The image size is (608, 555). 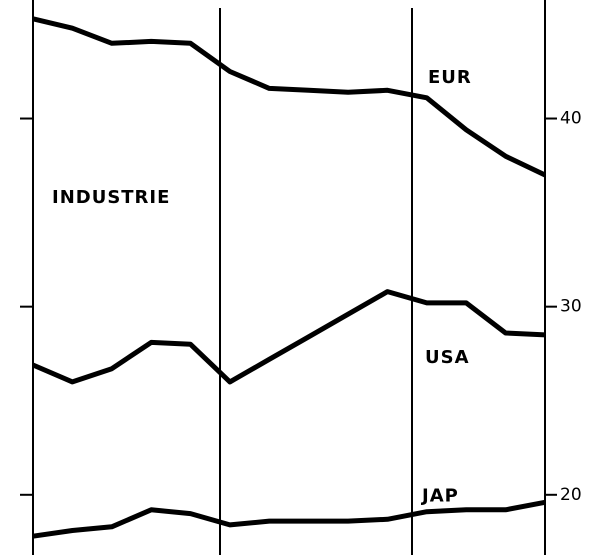 I want to click on series-label: JAP, so click(x=439, y=496).